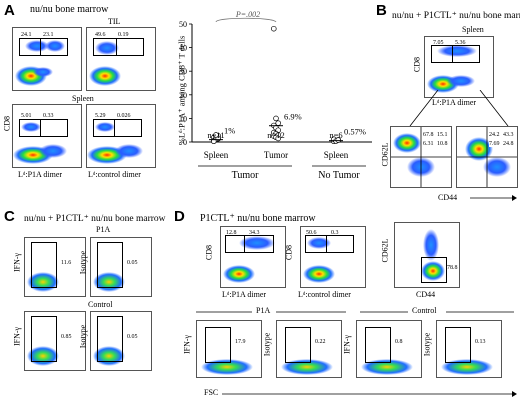  Describe the element at coordinates (289, 252) in the screenshot. I see `panel-d-cd8-label-2: CD8` at that location.